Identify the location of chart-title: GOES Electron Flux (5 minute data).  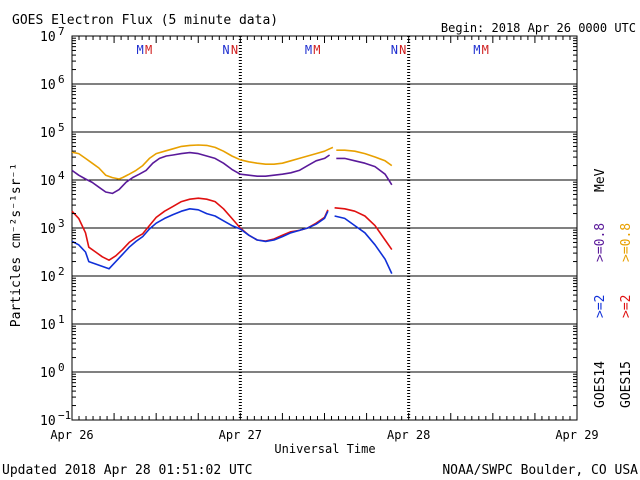
(145, 20).